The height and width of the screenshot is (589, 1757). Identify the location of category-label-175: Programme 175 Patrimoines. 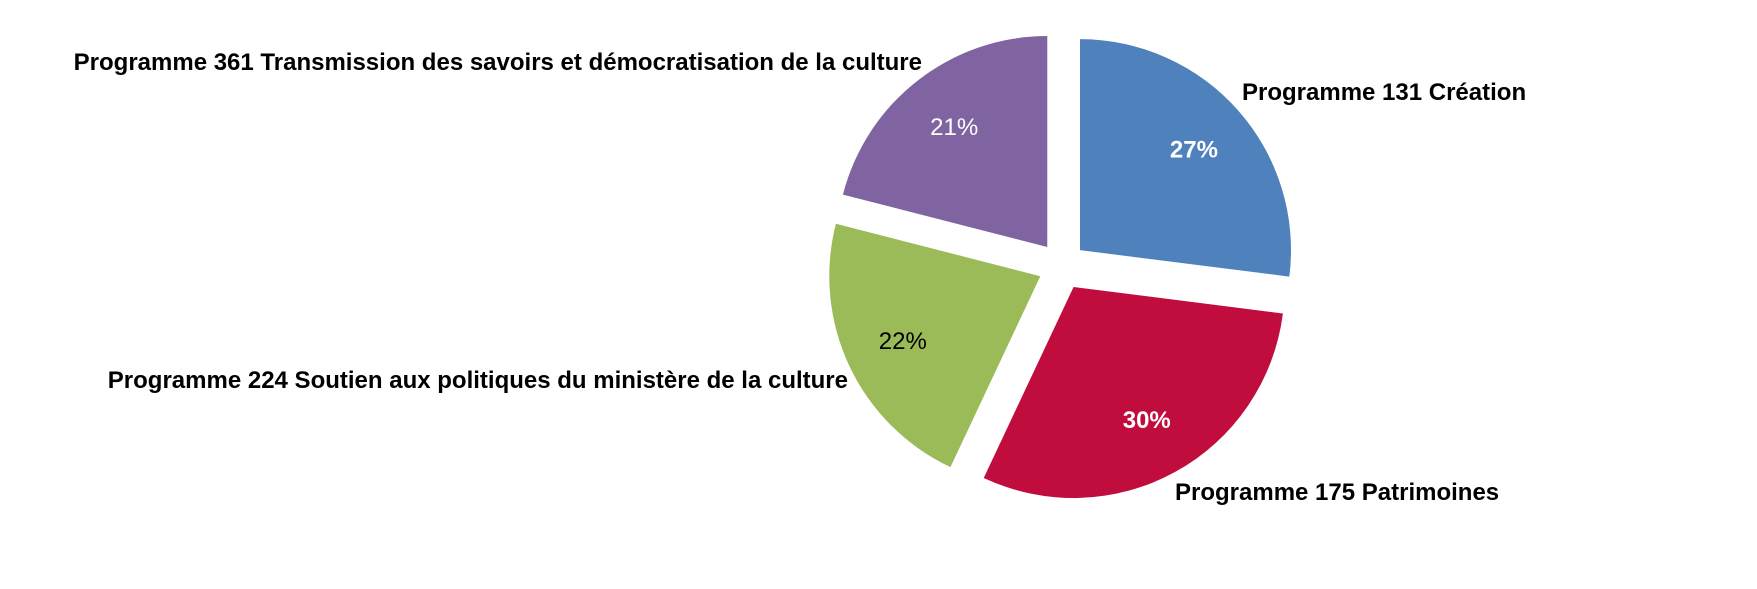
(1337, 492).